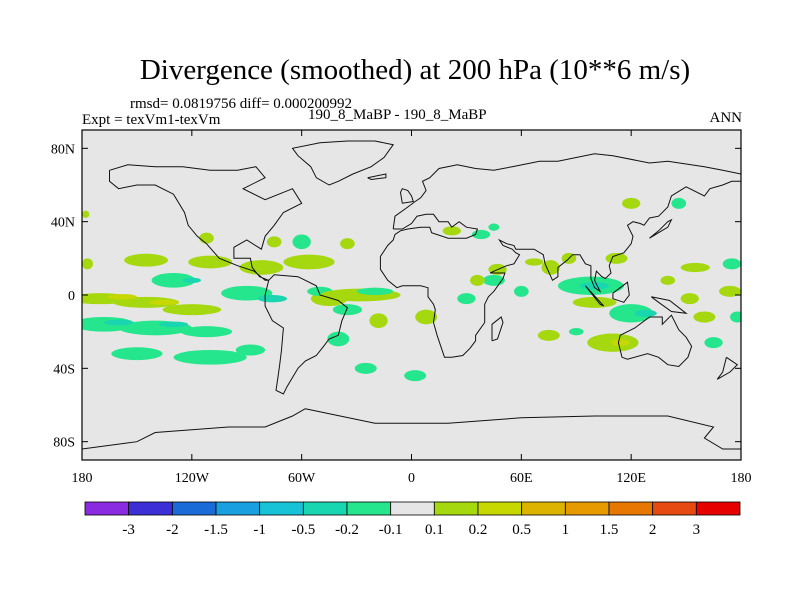 The width and height of the screenshot is (800, 600). I want to click on colorbar-label: 2, so click(653, 530).